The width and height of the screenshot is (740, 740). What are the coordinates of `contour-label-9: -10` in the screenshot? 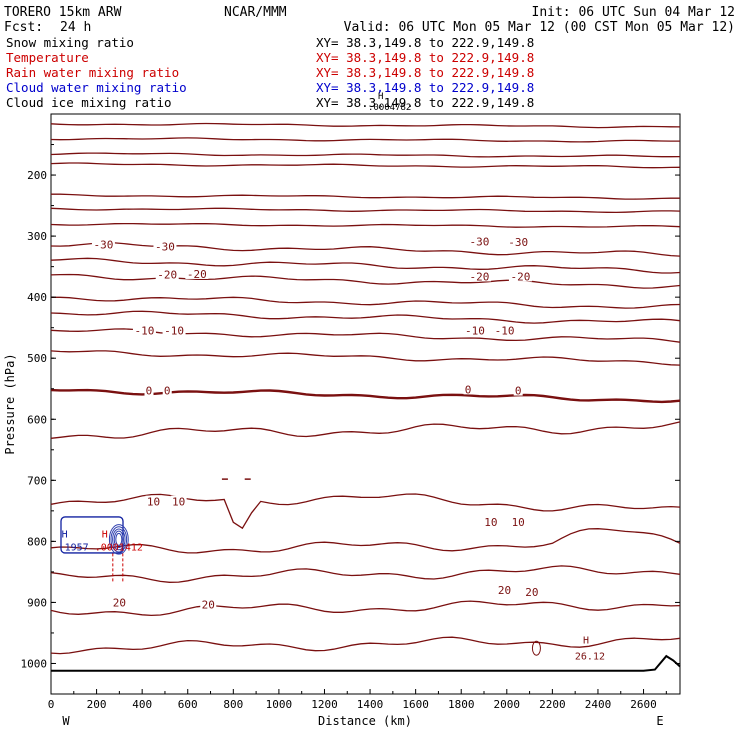 It's located at (174, 331).